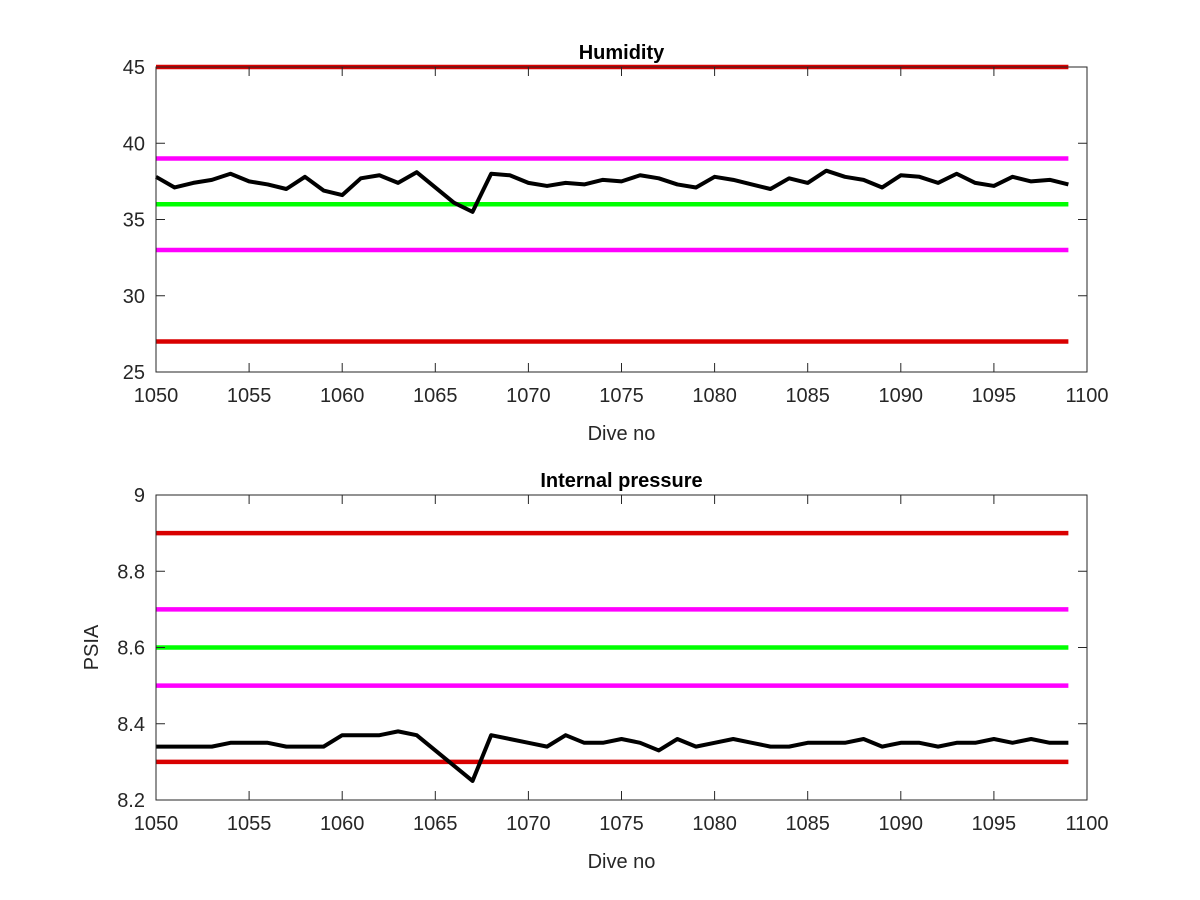 The width and height of the screenshot is (1200, 900). What do you see at coordinates (621, 396) in the screenshot?
I see `humidity-x-tick-label: 1075` at bounding box center [621, 396].